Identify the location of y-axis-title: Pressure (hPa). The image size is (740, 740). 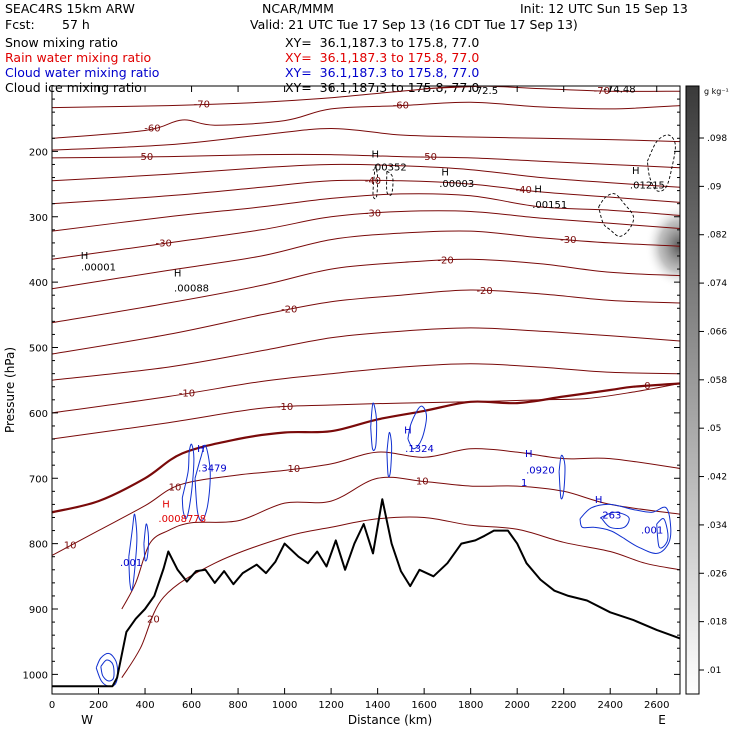
(10, 390).